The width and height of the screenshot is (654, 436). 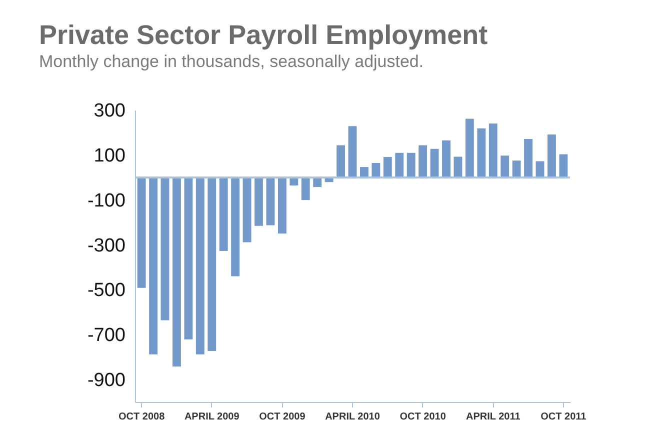 What do you see at coordinates (212, 417) in the screenshot?
I see `x-tick-label: APRIL 2009` at bounding box center [212, 417].